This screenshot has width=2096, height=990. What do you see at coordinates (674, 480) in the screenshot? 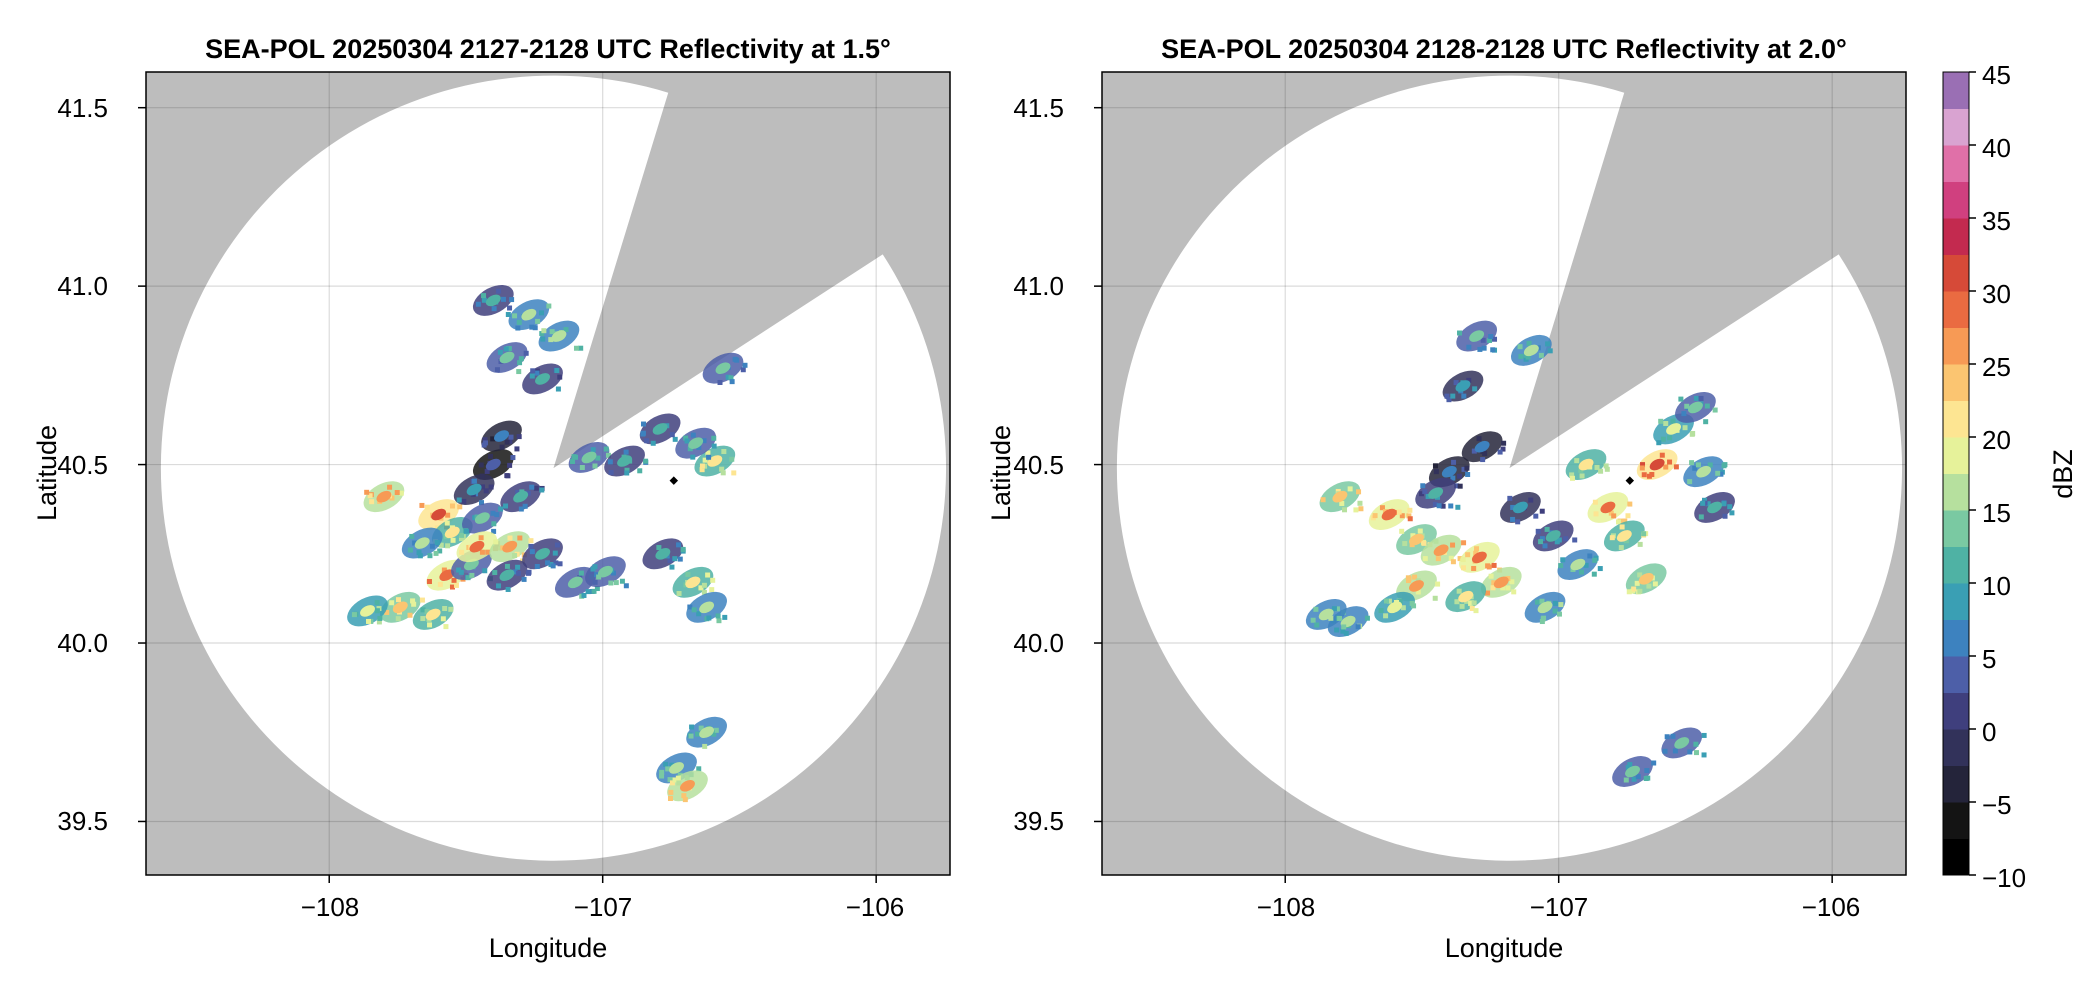
I see `left-marker` at bounding box center [674, 480].